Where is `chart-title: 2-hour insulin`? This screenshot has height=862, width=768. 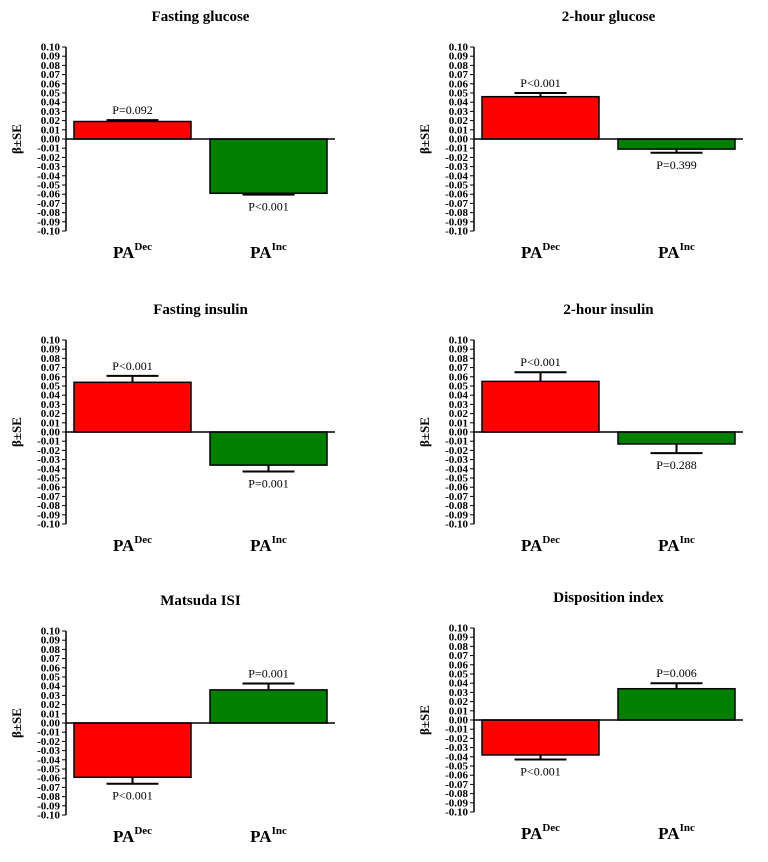 chart-title: 2-hour insulin is located at coordinates (608, 310).